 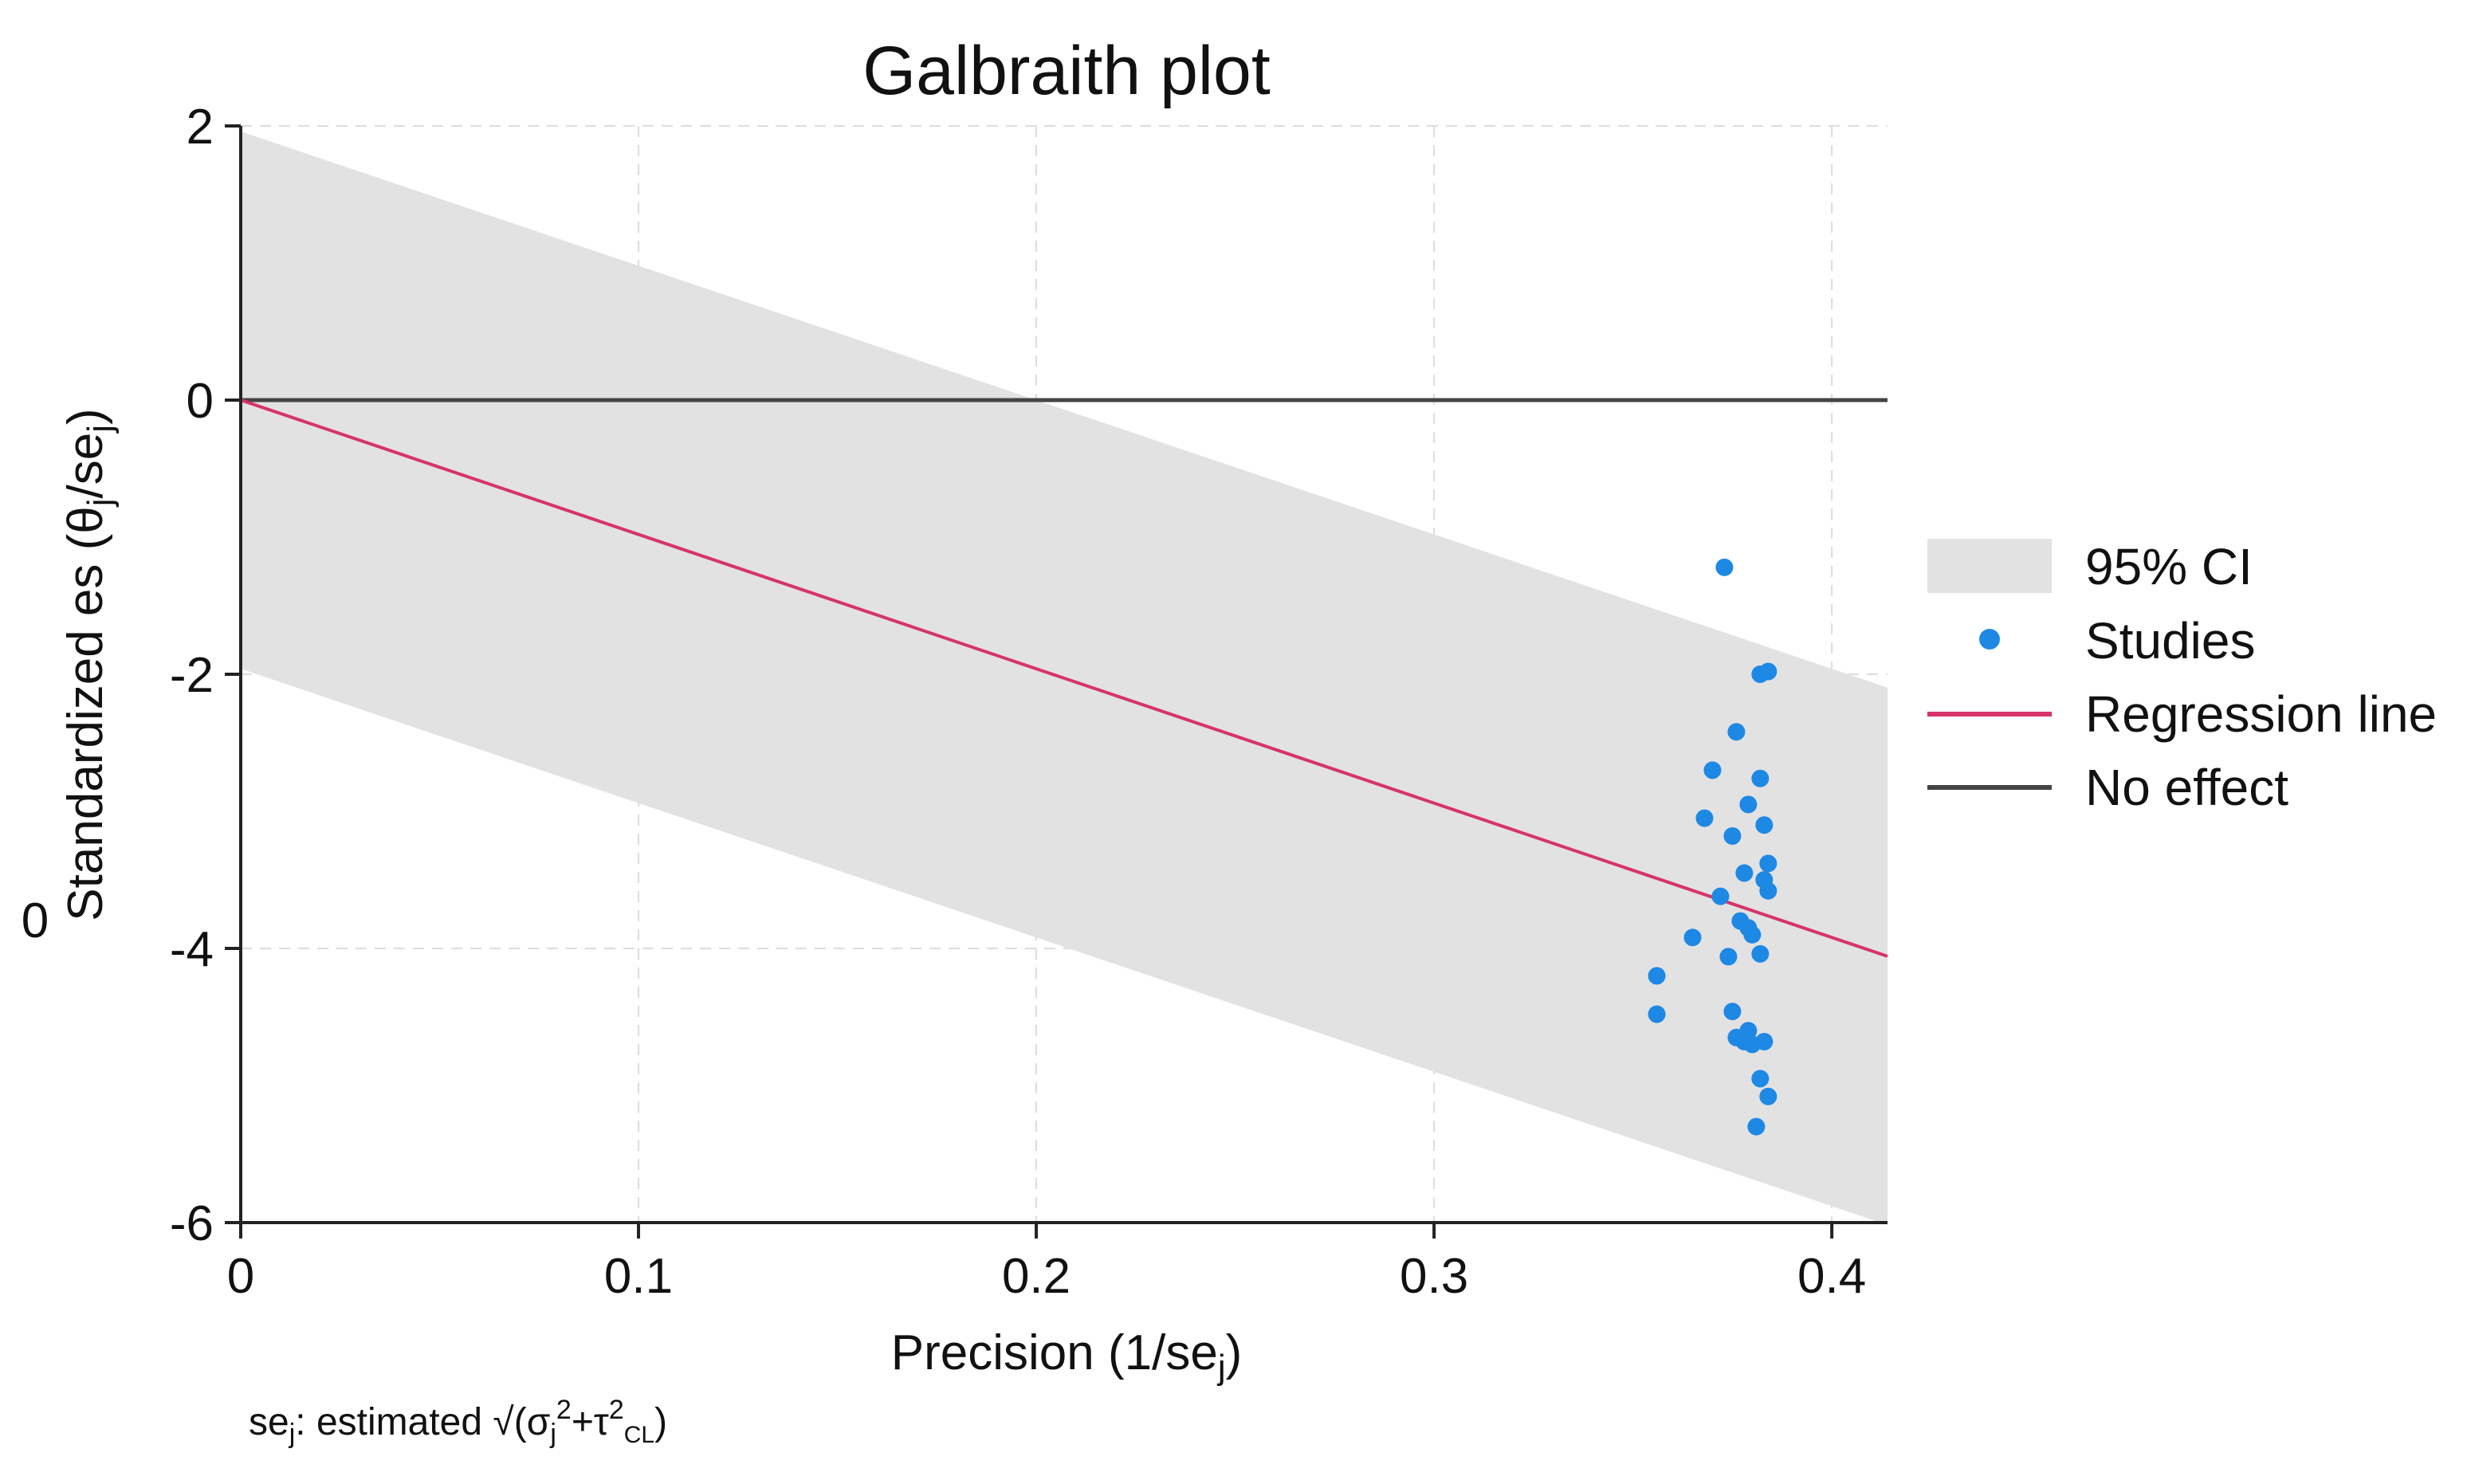 I want to click on x-tick-label: 0.4, so click(x=1831, y=1276).